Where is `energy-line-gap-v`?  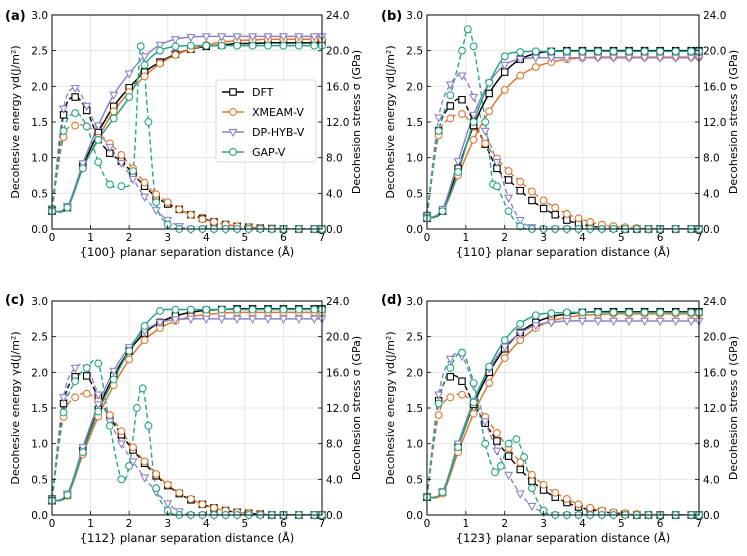
energy-line-gap-v is located at coordinates (187, 405).